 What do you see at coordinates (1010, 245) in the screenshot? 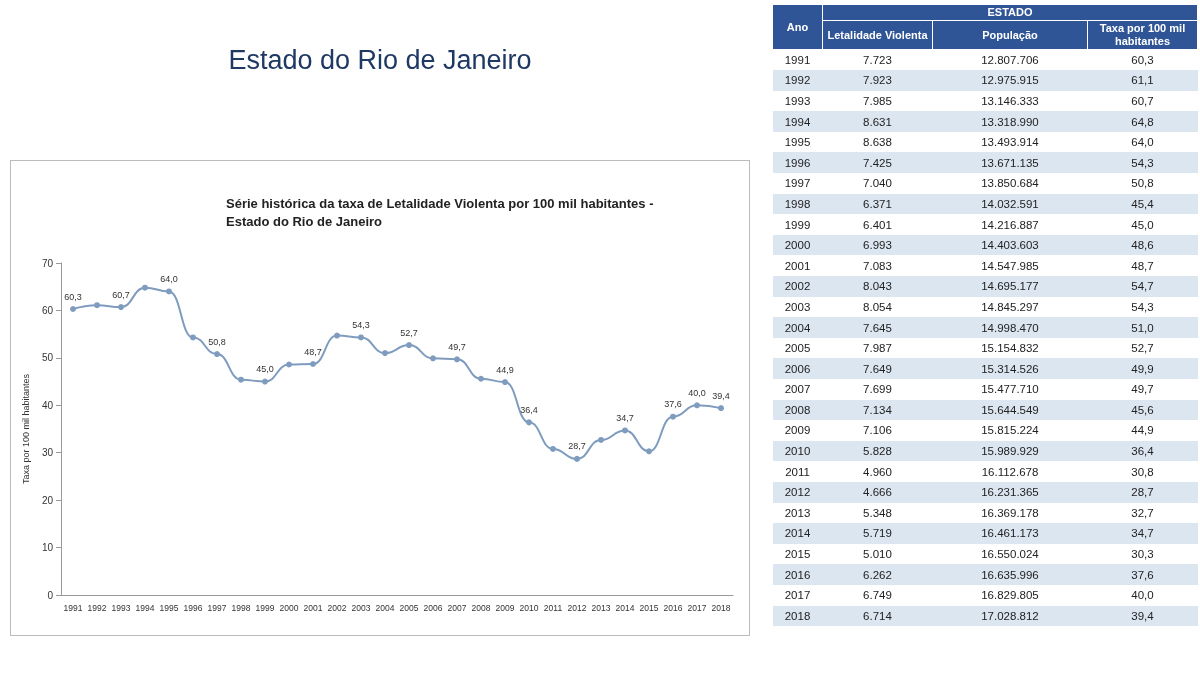
I see `data-label: 14.403.603` at bounding box center [1010, 245].